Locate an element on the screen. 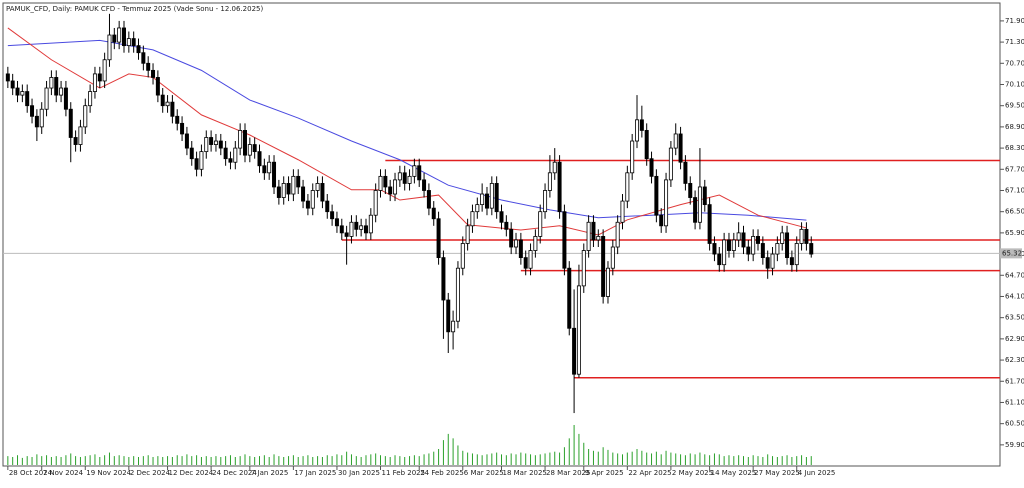 The image size is (1024, 488). y-tick-label: 60.50 is located at coordinates (1014, 424).